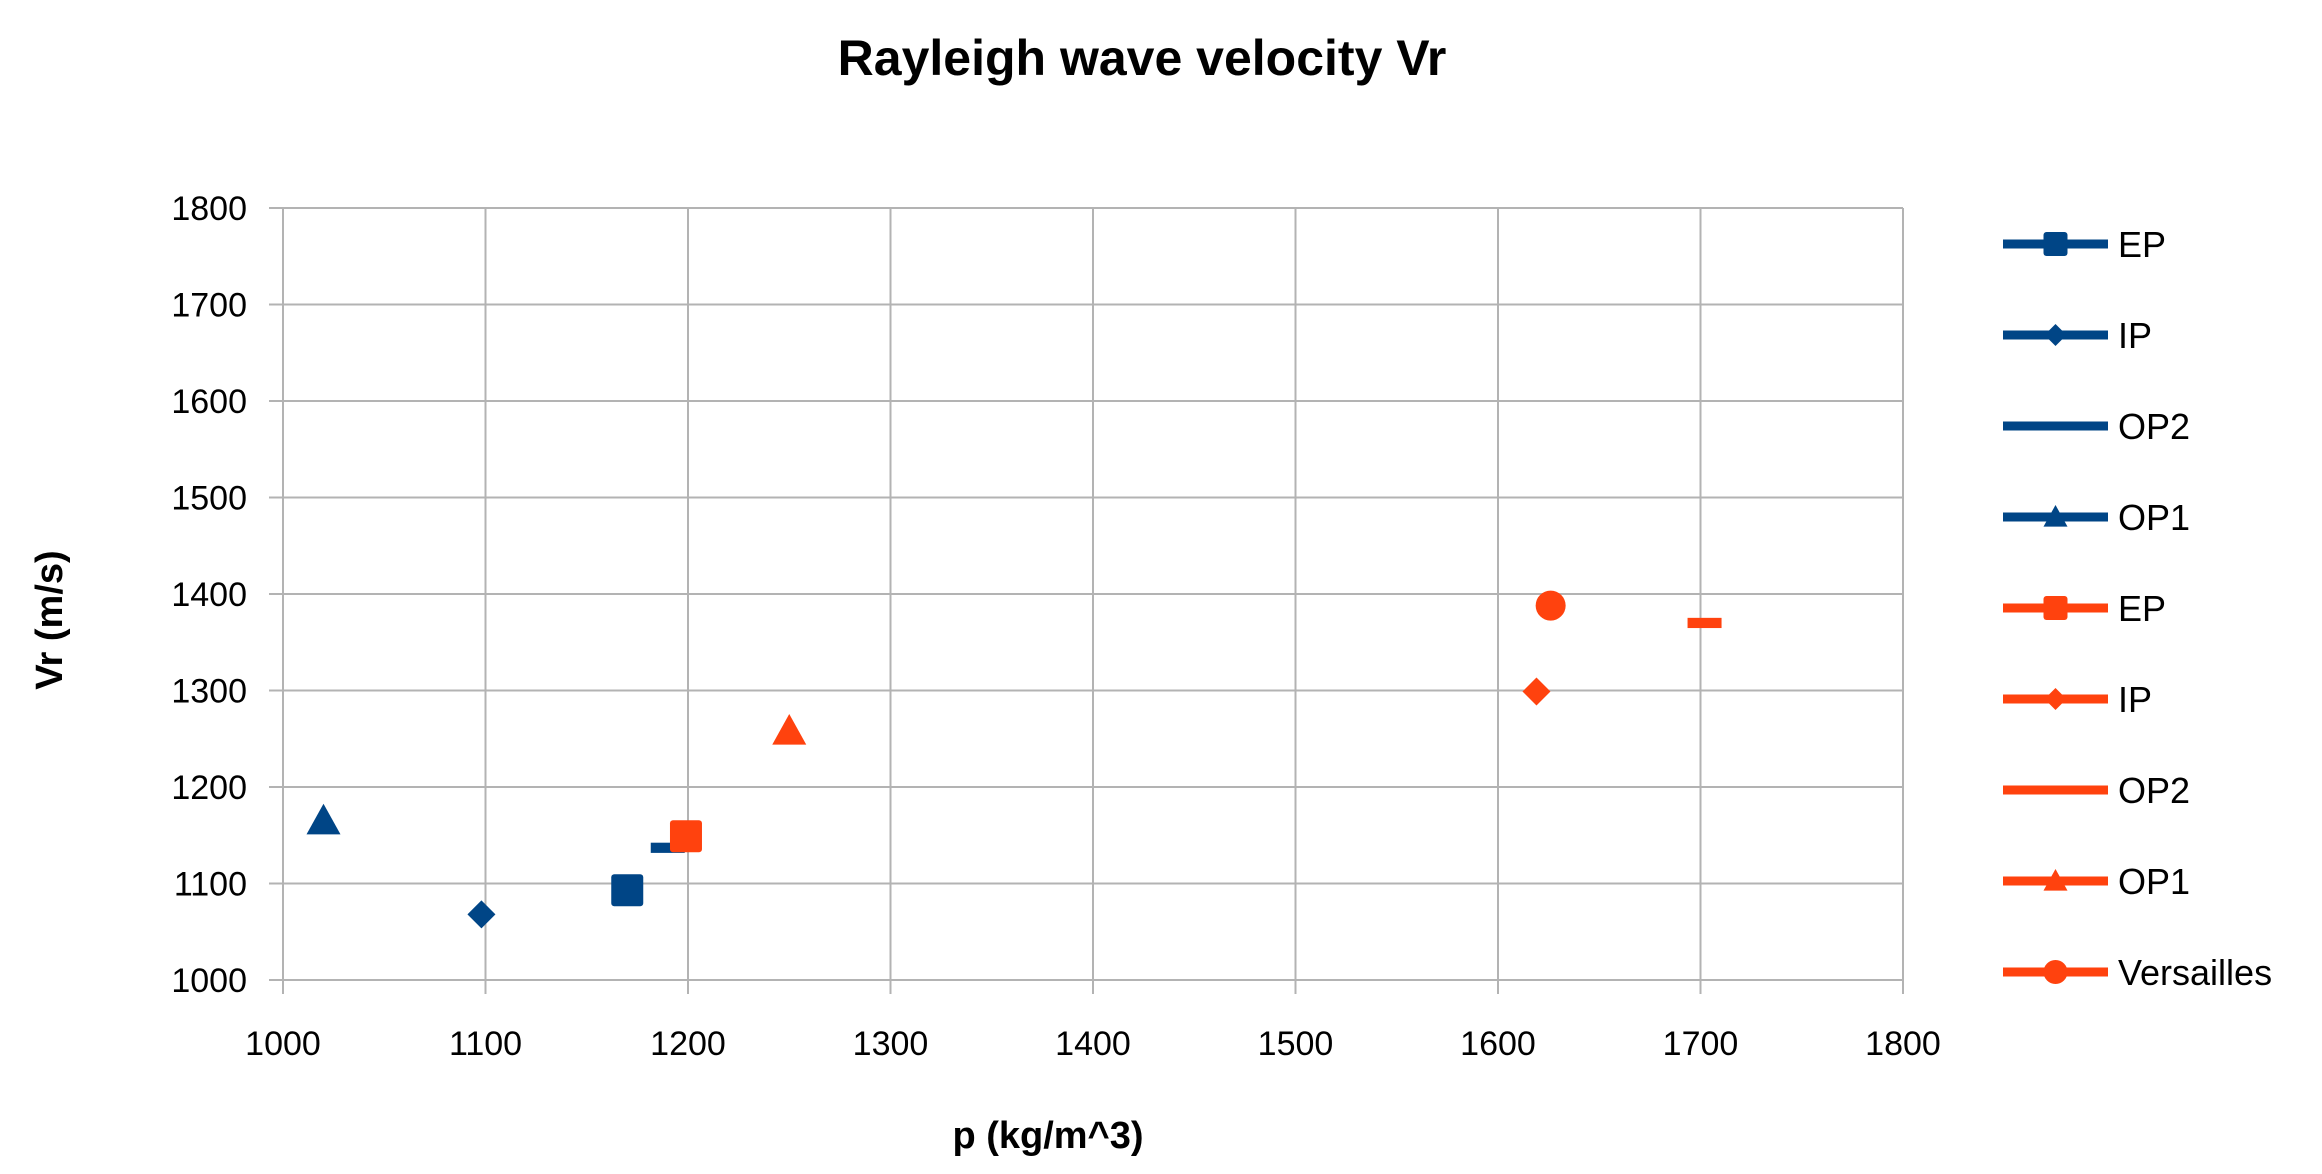 The width and height of the screenshot is (2322, 1174). I want to click on y-tick-label: 1400, so click(209, 595).